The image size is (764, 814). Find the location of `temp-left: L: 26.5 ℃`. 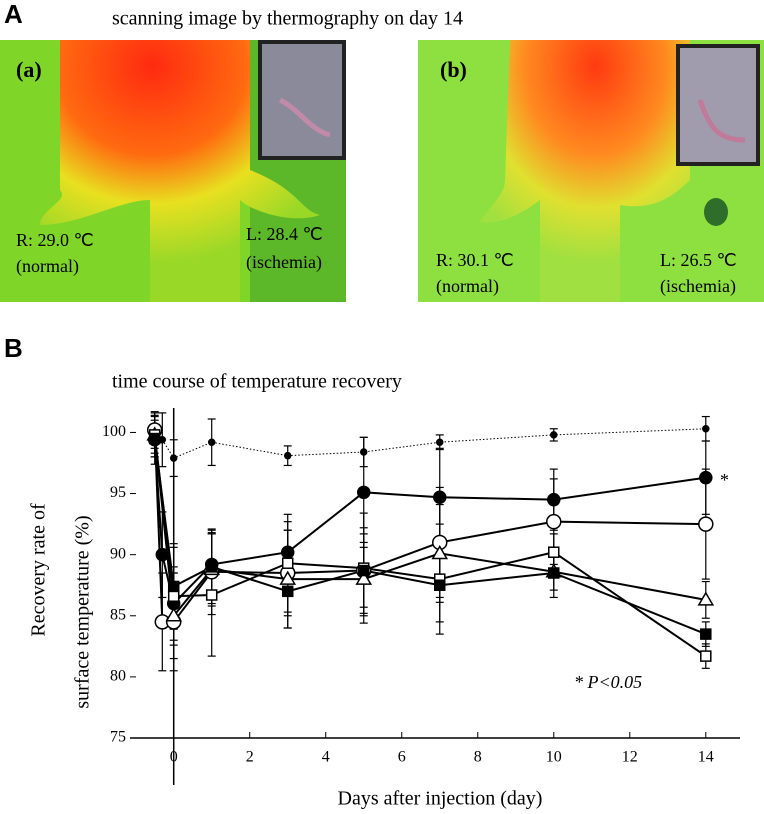

temp-left: L: 26.5 ℃ is located at coordinates (698, 260).